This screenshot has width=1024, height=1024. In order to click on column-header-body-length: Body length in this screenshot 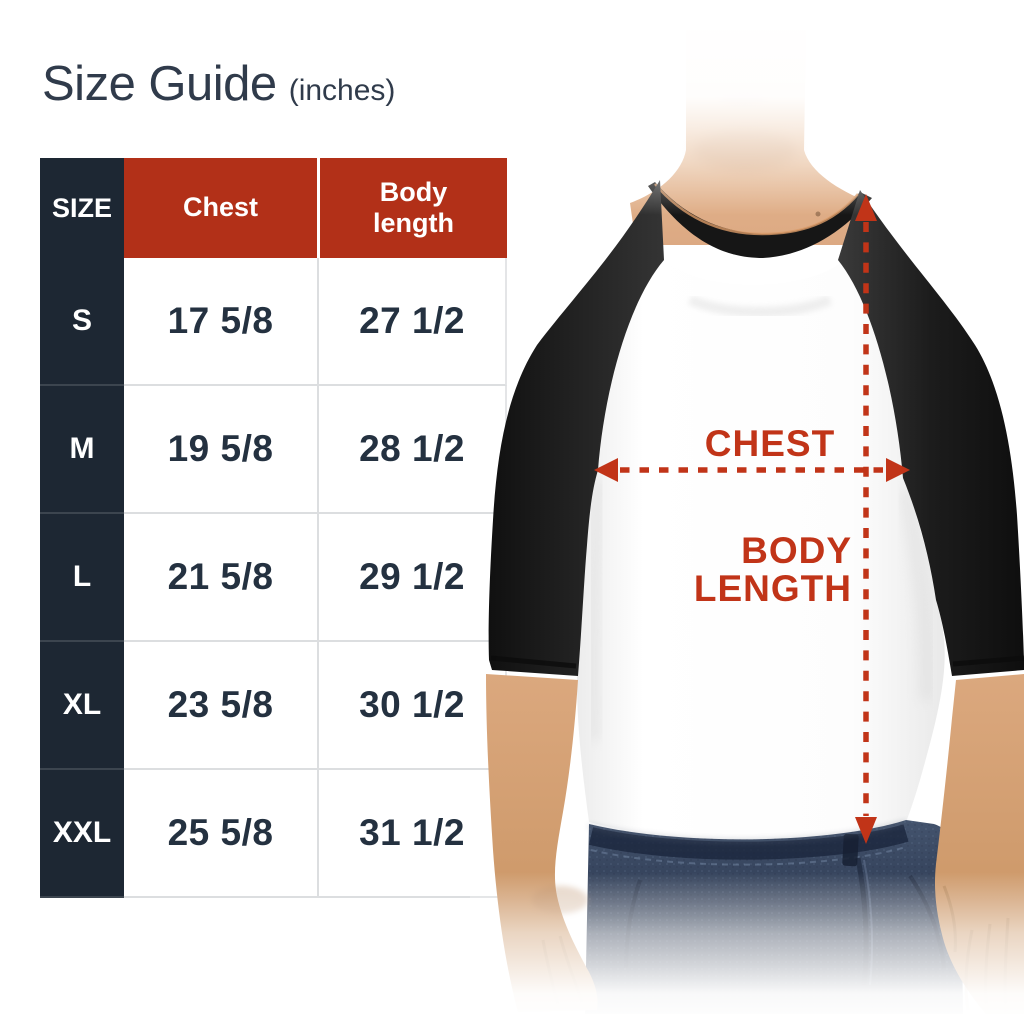, I will do `click(412, 208)`.